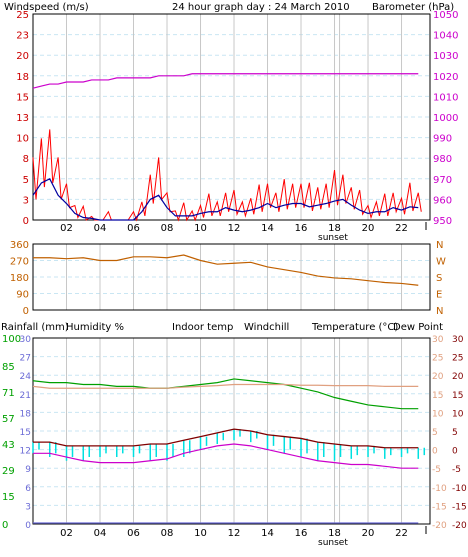 This screenshot has width=468, height=557. Describe the element at coordinates (442, 200) in the screenshot. I see `barometer-tick: 960` at that location.